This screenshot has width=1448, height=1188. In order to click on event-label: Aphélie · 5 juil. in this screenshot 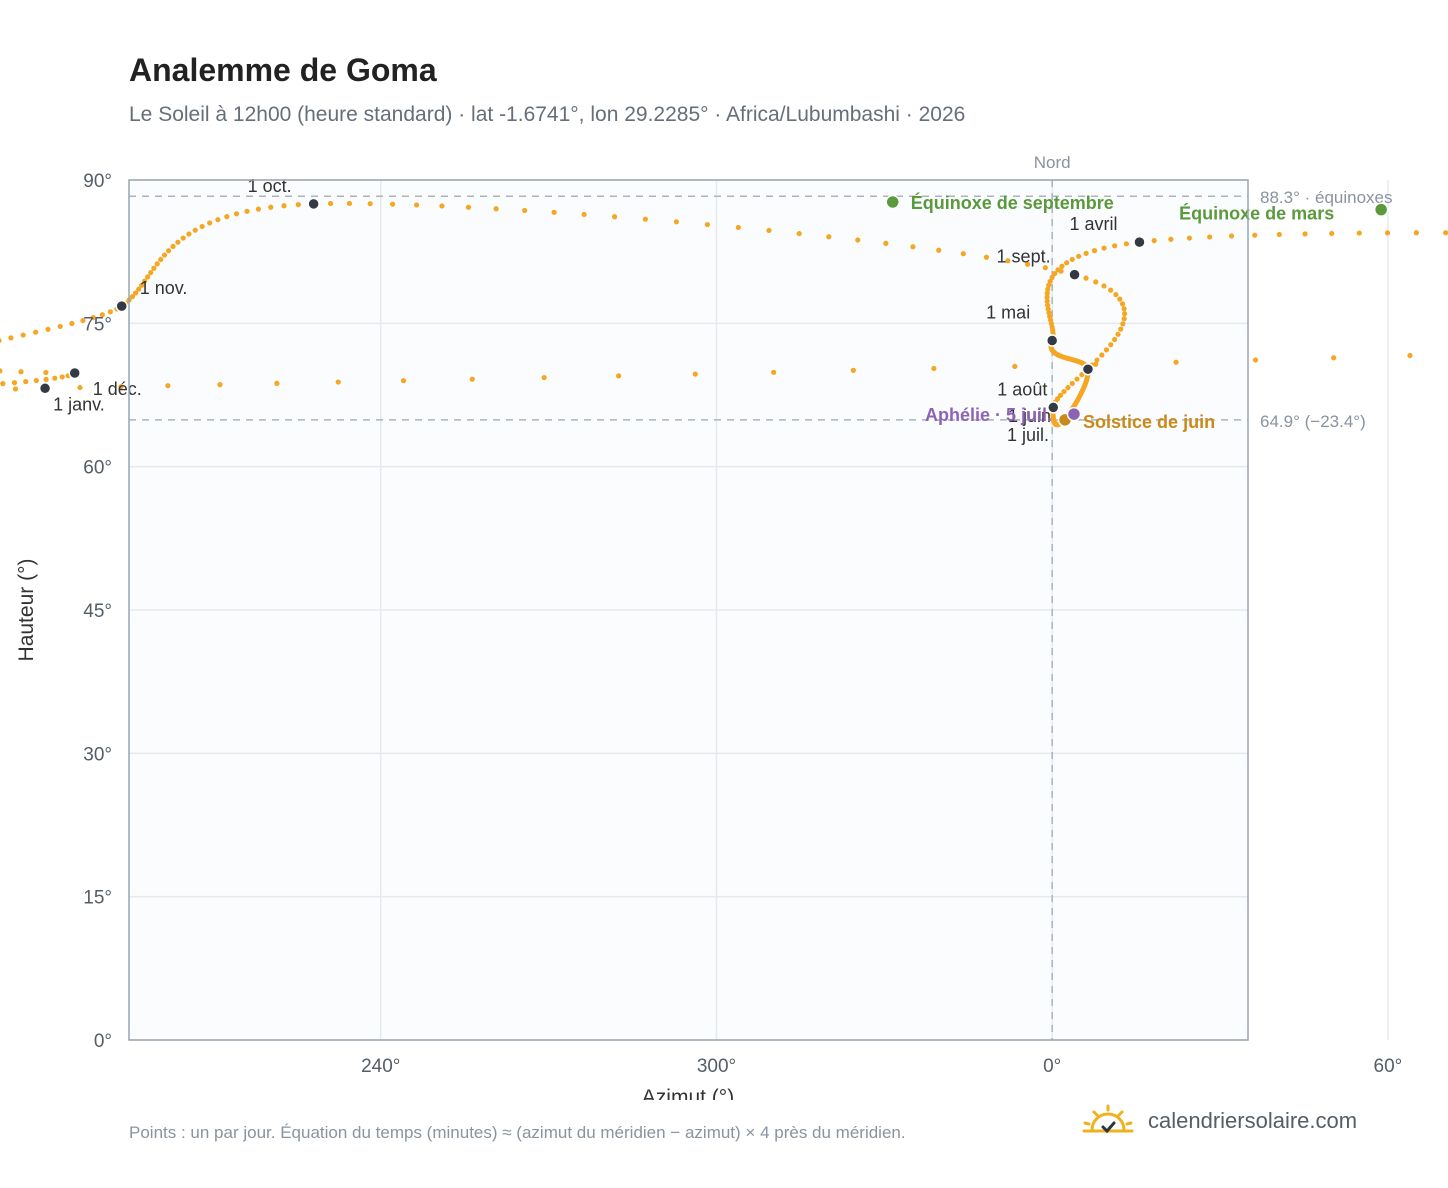, I will do `click(988, 415)`.